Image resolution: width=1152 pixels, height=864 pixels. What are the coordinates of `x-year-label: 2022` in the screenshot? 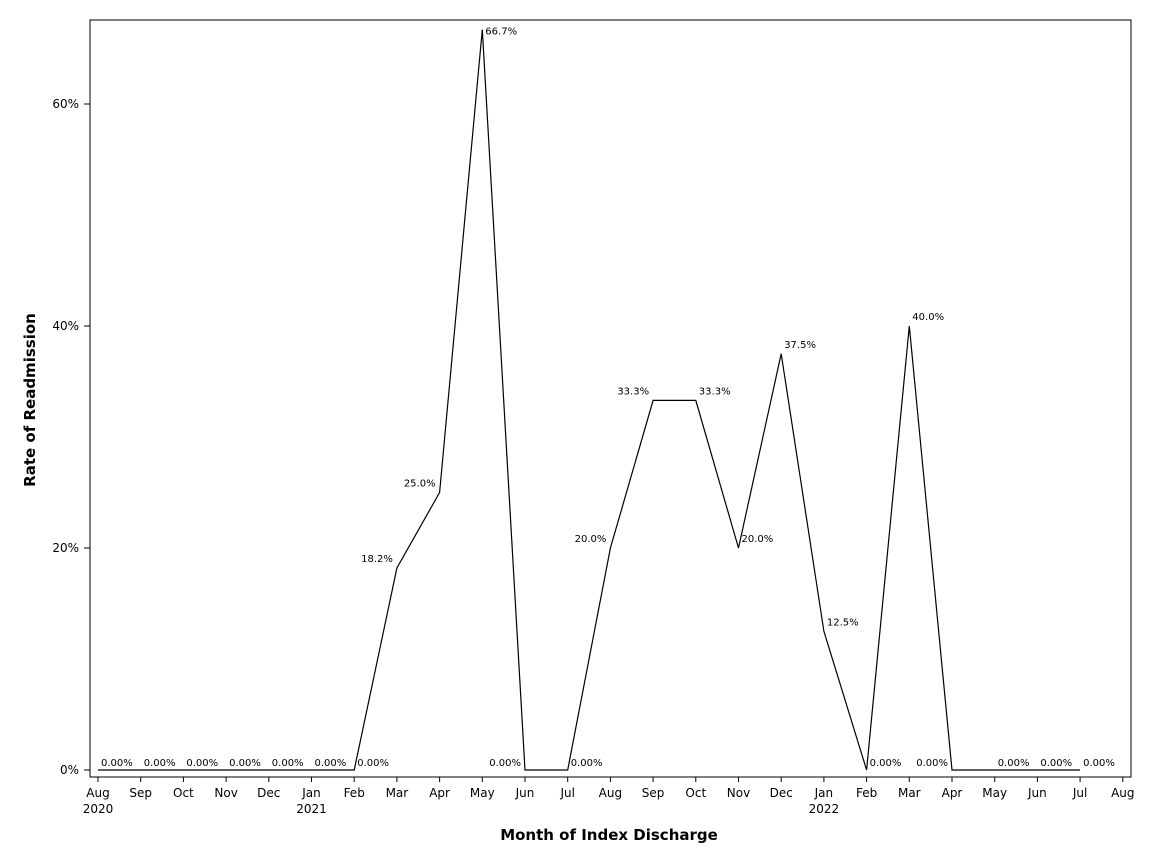 It's located at (824, 809).